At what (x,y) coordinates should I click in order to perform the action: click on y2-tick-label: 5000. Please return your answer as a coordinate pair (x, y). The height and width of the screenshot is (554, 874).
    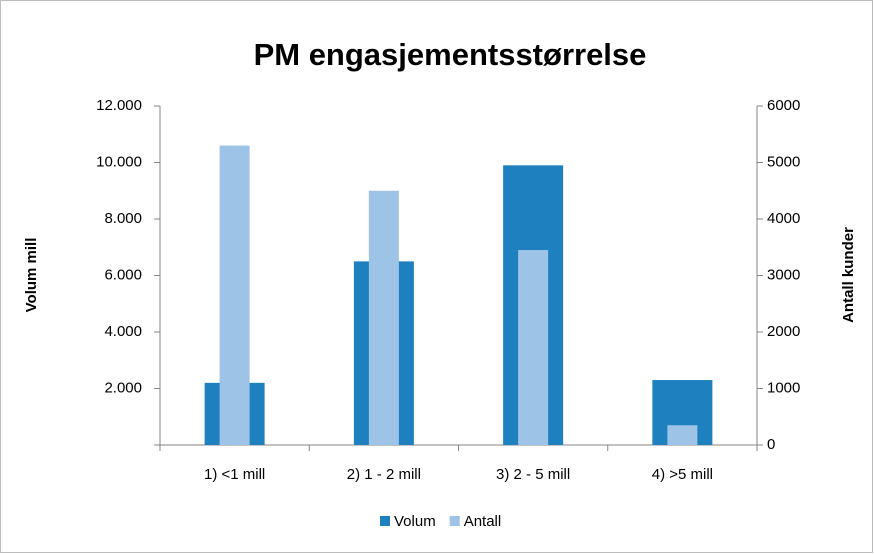
    Looking at the image, I should click on (783, 161).